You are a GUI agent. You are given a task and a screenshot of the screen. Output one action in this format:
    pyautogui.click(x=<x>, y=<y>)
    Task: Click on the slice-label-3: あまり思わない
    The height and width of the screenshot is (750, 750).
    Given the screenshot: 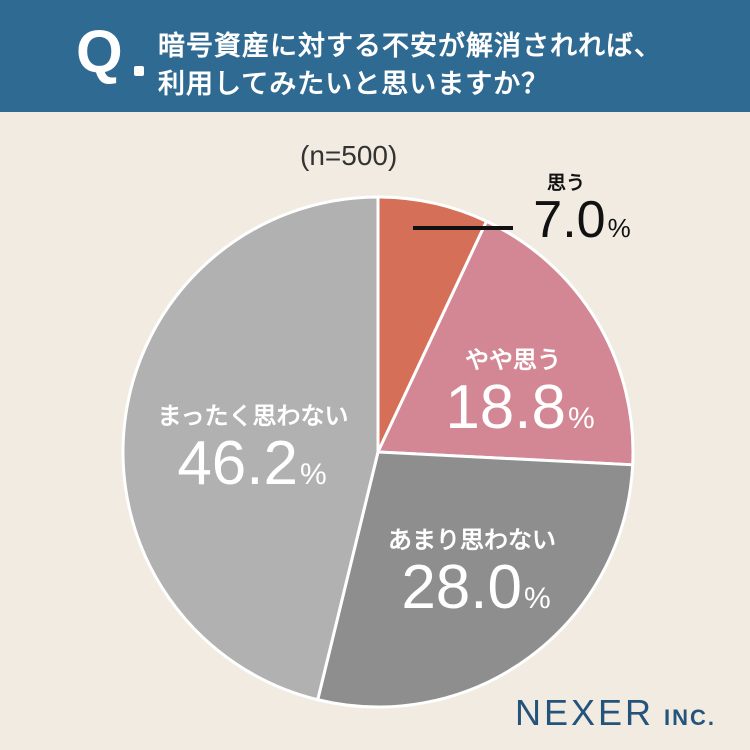 What is the action you would take?
    pyautogui.click(x=472, y=540)
    